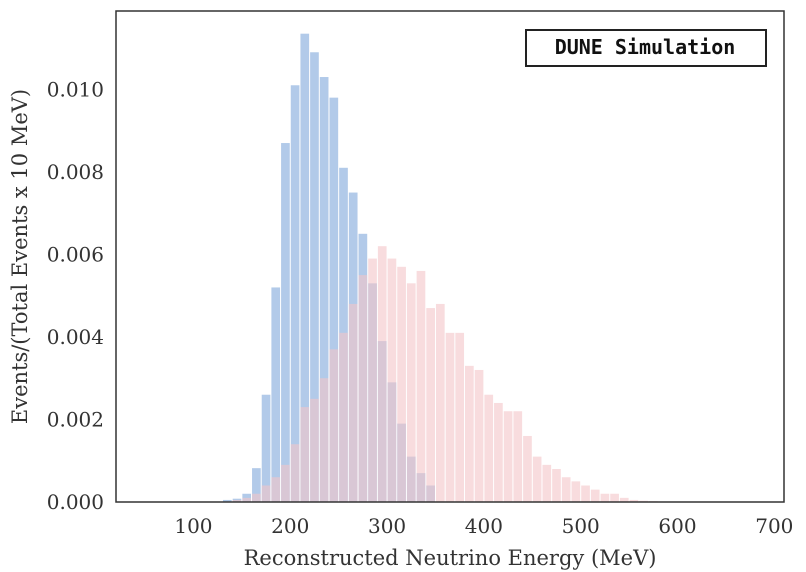  What do you see at coordinates (75, 172) in the screenshot?
I see `y-tick-label: 0.008` at bounding box center [75, 172].